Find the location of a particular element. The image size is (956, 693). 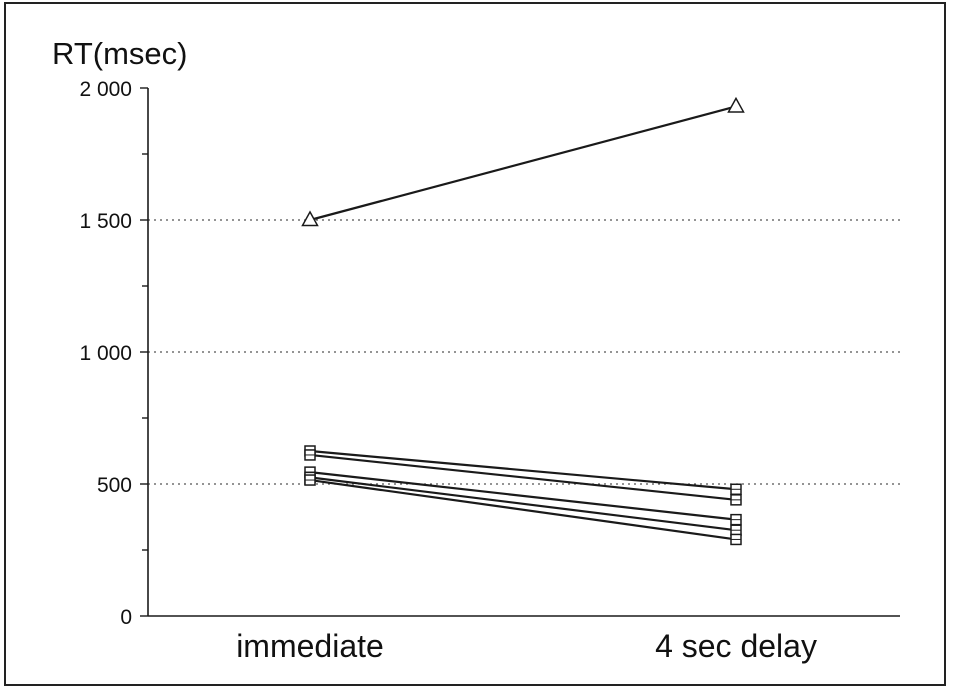

y-tick-label: 1 500 is located at coordinates (105, 221).